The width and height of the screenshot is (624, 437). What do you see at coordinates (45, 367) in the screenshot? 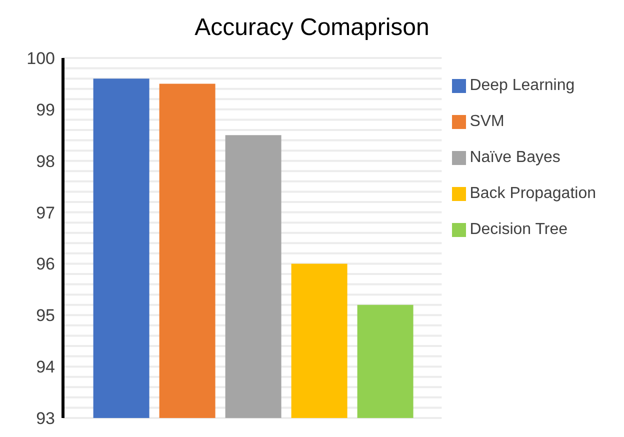
I see `y-tick-label: 94` at bounding box center [45, 367].